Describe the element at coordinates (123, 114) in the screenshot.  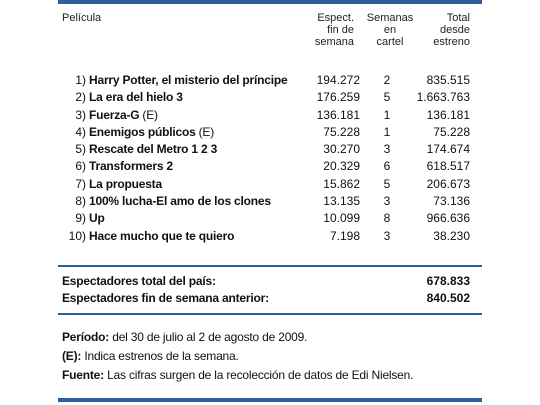
I see `row-title: Fuerza-G (E)` at that location.